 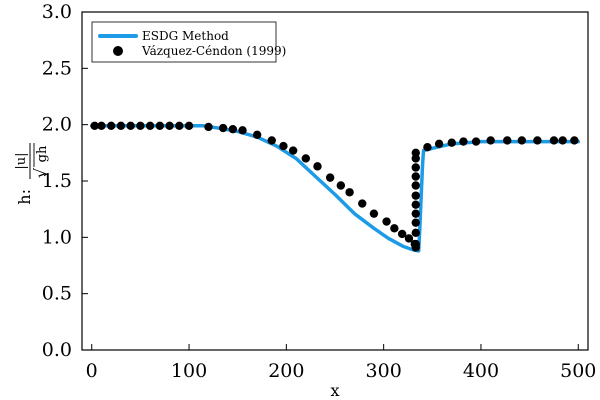 I want to click on legend-marker-vazquez, so click(x=118, y=51).